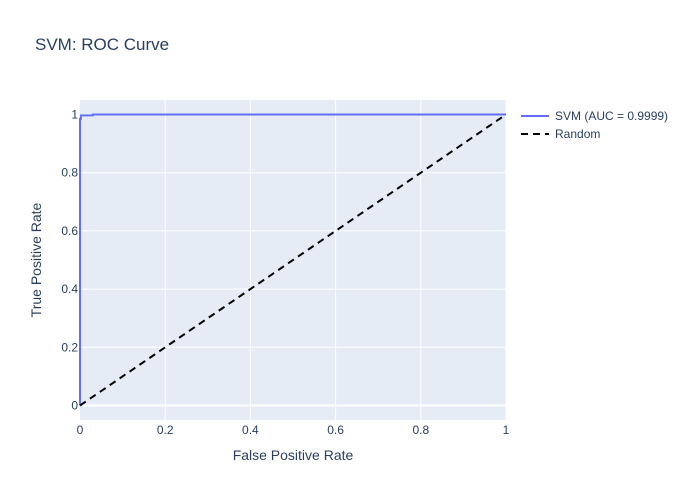 The height and width of the screenshot is (500, 700). I want to click on y-tick-label: 0.8, so click(69, 173).